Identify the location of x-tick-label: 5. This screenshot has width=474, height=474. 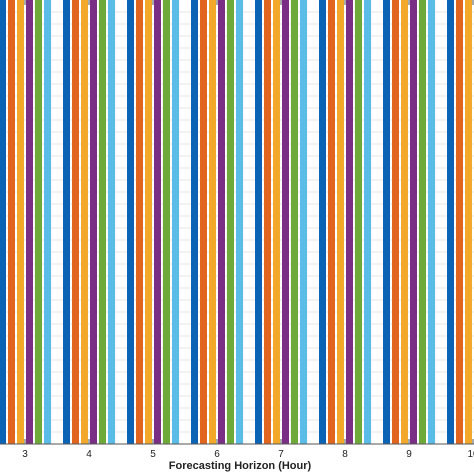
(153, 454).